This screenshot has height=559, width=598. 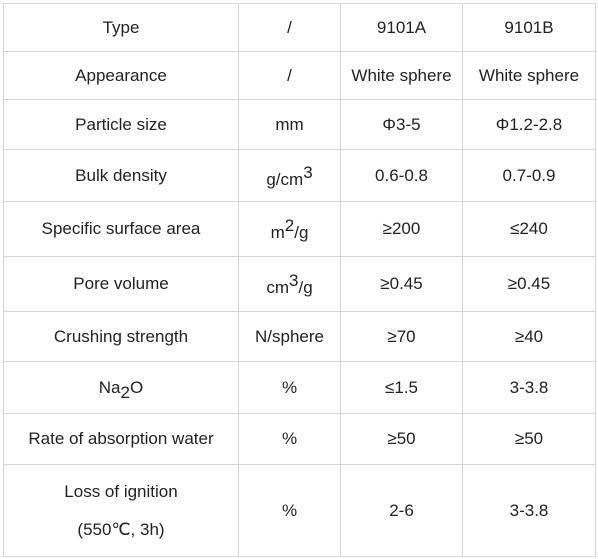 I want to click on table-row: Appearance / White sphere White sphere, so click(x=299, y=75).